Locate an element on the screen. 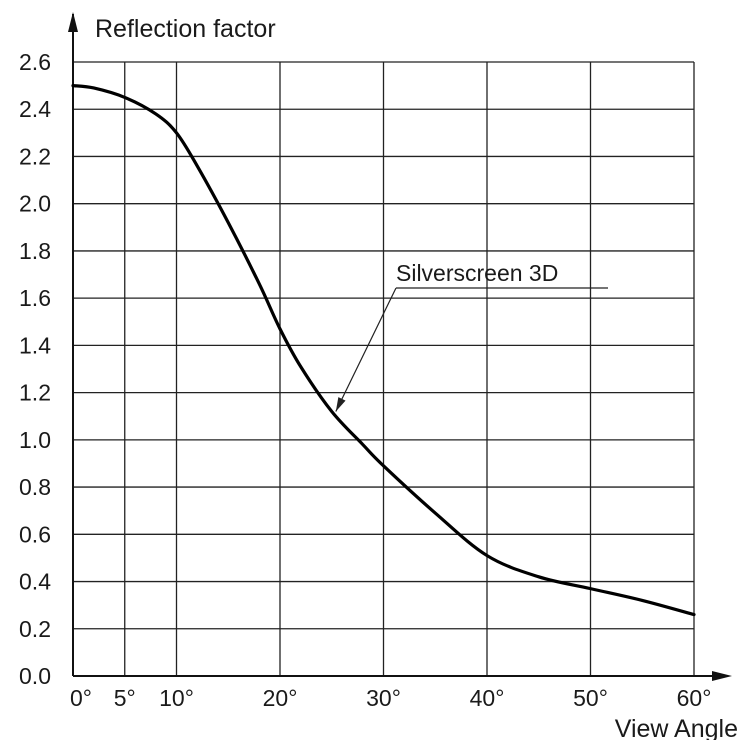 The height and width of the screenshot is (740, 741). y-tick-label: 0.8 is located at coordinates (35, 487).